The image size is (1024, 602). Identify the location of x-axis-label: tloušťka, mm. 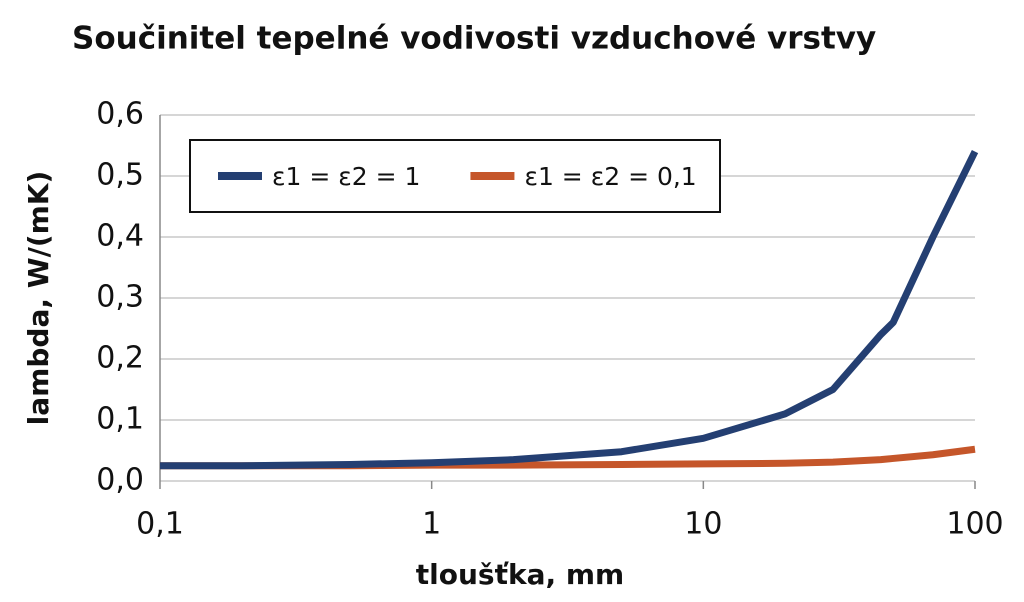
(520, 574).